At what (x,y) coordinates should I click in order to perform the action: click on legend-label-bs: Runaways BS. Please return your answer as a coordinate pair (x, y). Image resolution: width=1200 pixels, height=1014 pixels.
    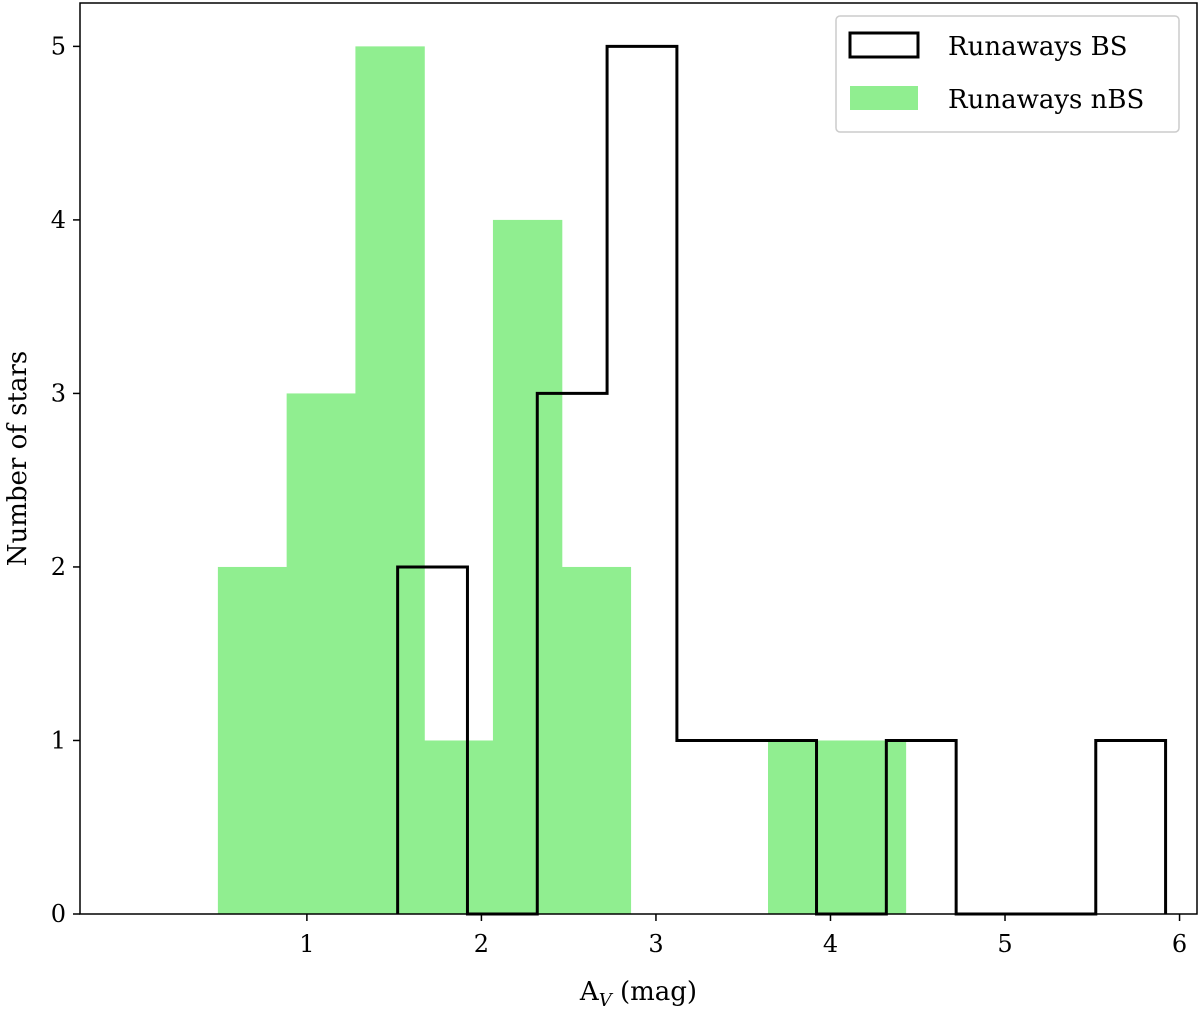
    Looking at the image, I should click on (1038, 47).